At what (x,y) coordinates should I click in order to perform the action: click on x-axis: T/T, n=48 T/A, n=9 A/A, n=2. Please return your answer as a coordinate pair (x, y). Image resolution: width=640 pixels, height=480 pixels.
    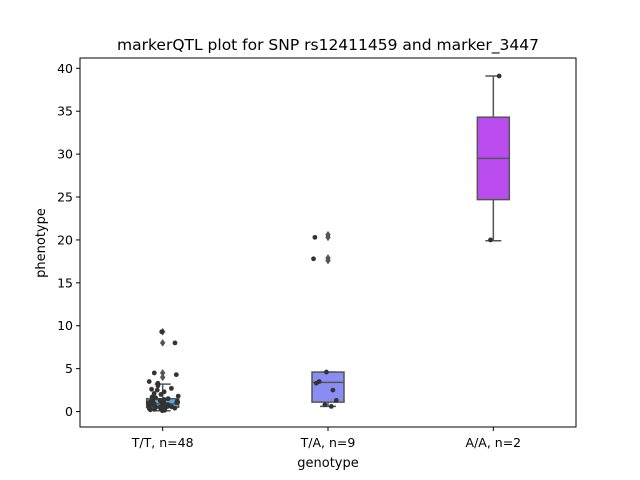
    Looking at the image, I should click on (326, 438).